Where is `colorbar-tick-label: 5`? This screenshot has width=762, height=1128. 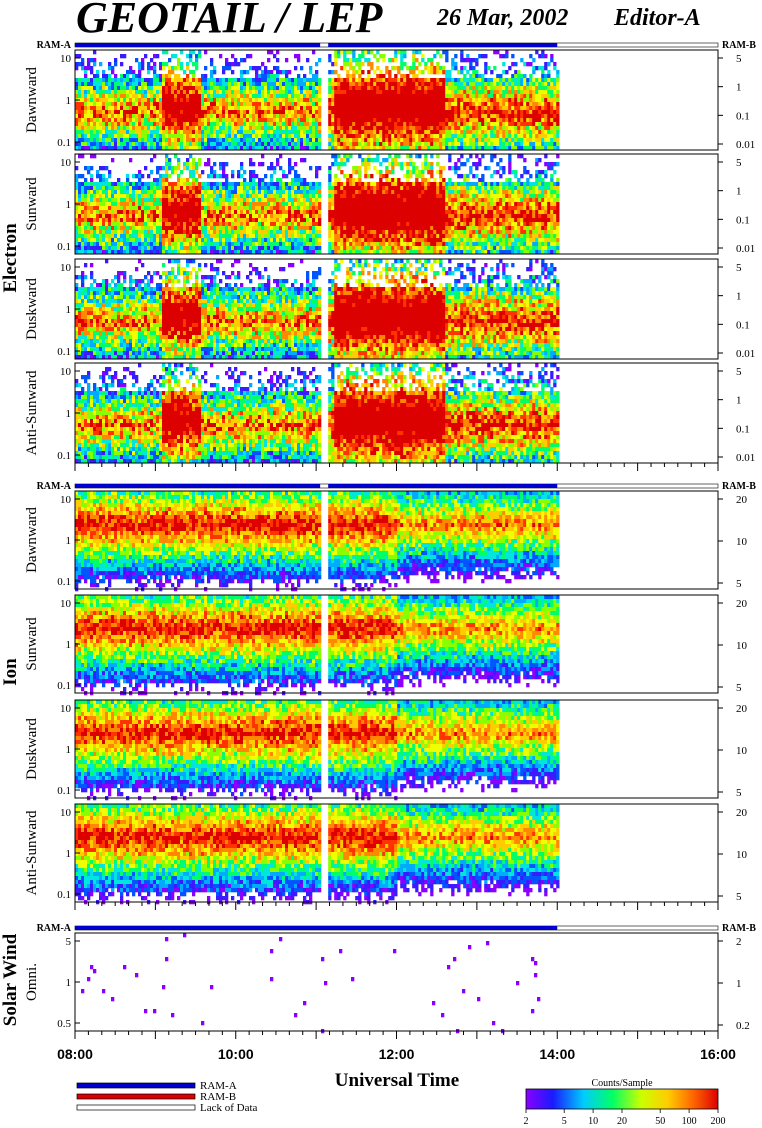 colorbar-tick-label: 5 is located at coordinates (564, 1121).